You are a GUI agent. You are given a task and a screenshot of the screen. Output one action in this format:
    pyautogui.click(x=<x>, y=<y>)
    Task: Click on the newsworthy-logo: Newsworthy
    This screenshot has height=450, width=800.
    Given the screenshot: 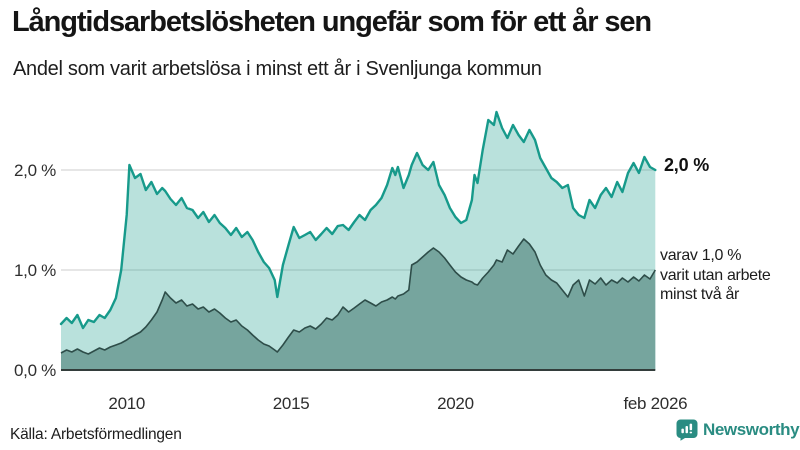 What is the action you would take?
    pyautogui.click(x=738, y=430)
    